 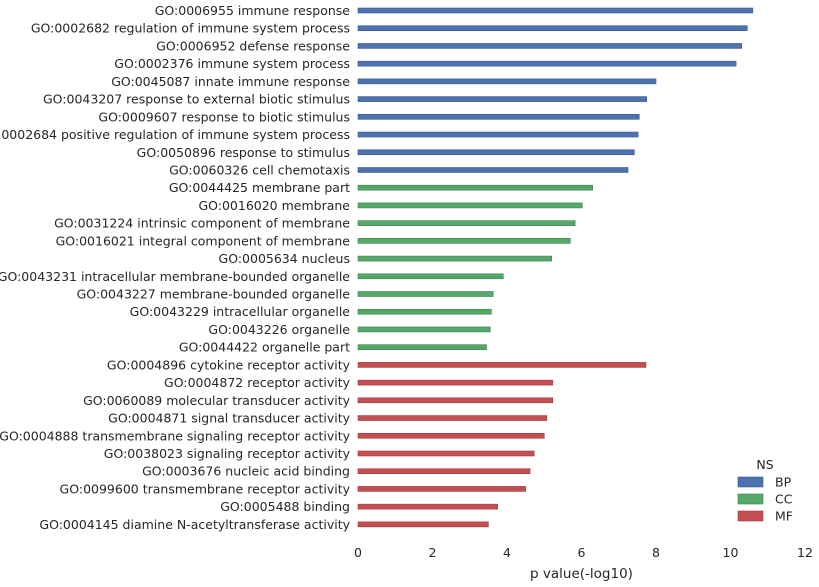 I want to click on x-tick-label-0: 0, so click(x=358, y=552).